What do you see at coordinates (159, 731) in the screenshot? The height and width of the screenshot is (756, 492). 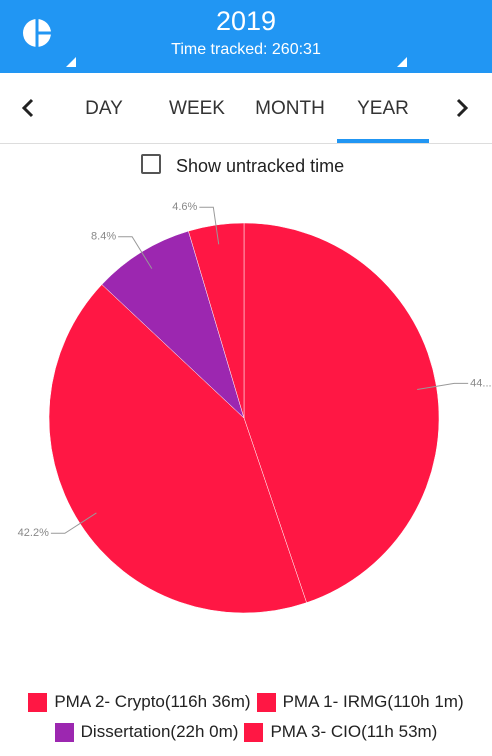 I see `legend-label: Dissertation(22h 0m)` at bounding box center [159, 731].